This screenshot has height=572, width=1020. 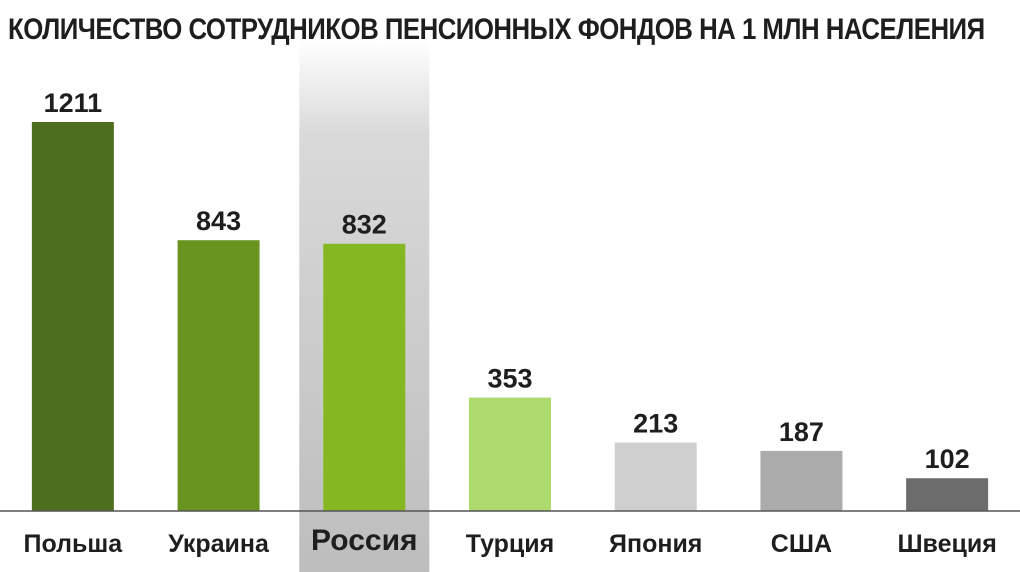 What do you see at coordinates (219, 544) in the screenshot?
I see `category-label: Украина` at bounding box center [219, 544].